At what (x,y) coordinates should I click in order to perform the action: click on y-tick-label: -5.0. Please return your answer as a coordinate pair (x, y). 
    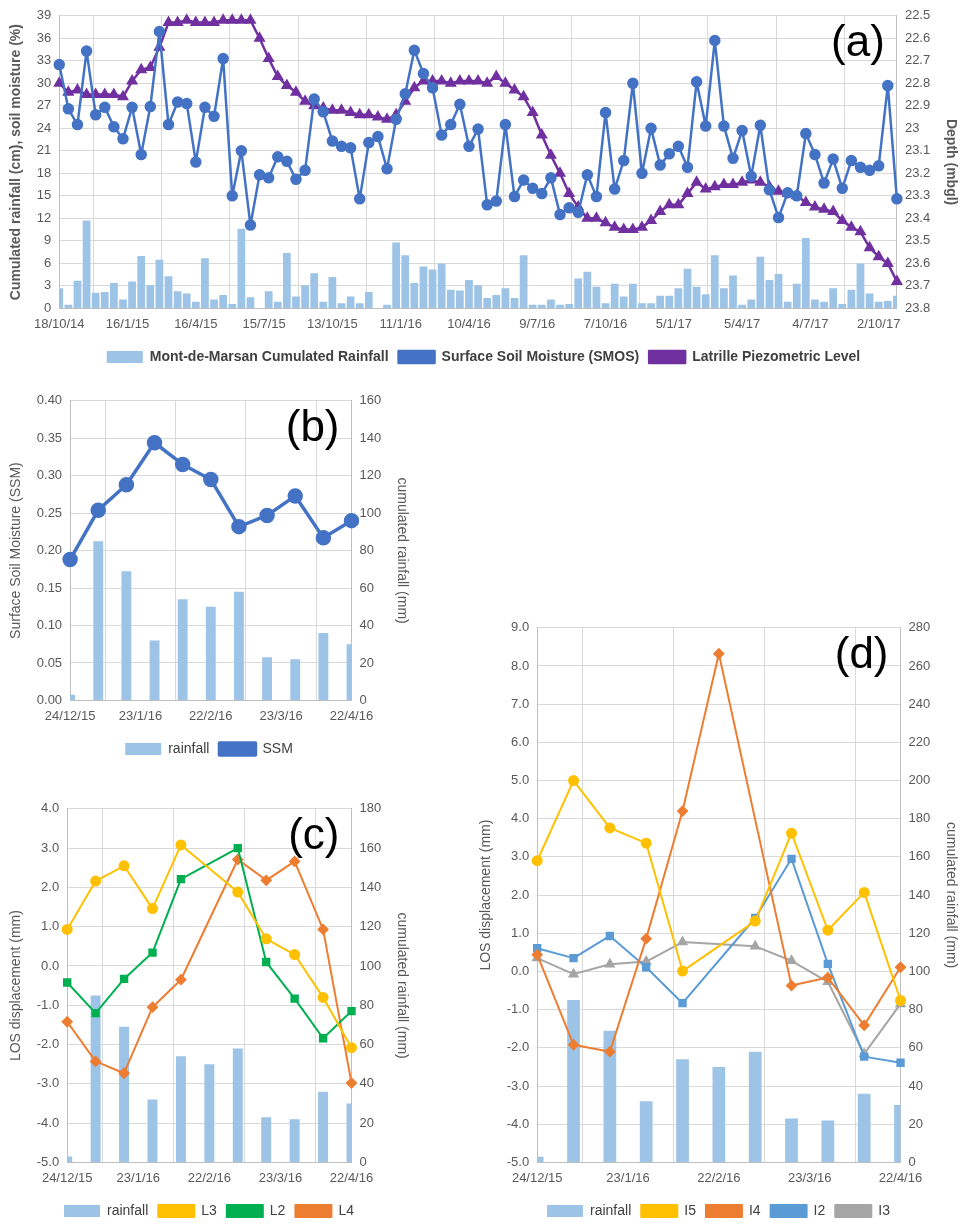
    Looking at the image, I should click on (518, 1161).